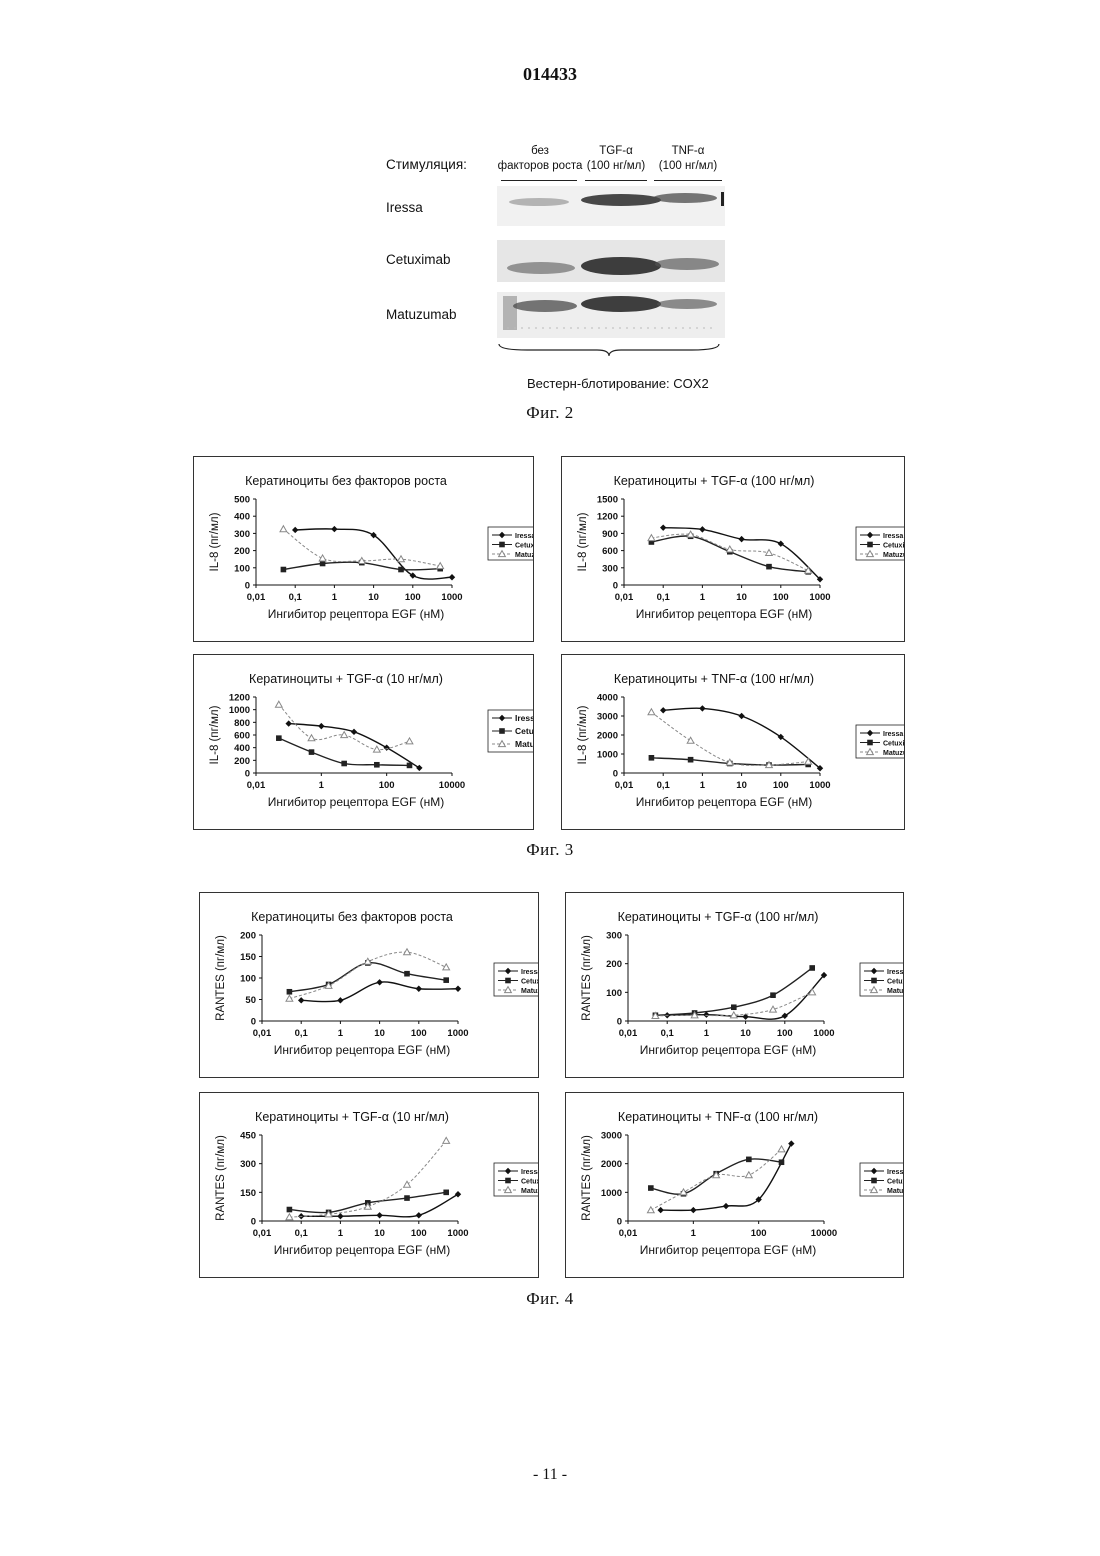 This screenshot has height=1556, width=1100. I want to click on stimulation-label: Стимуляция:, so click(426, 164).